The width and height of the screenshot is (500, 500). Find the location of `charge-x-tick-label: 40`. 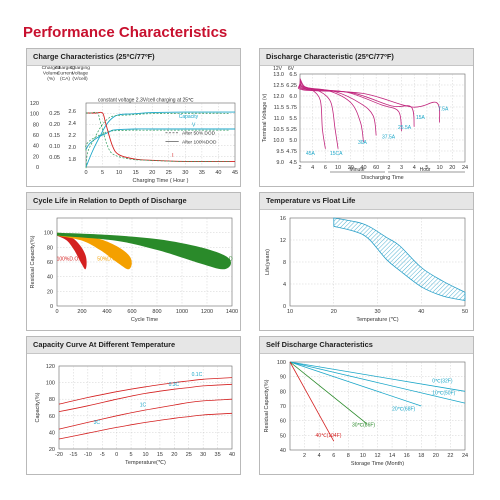

charge-x-tick-label: 40 is located at coordinates (218, 173).